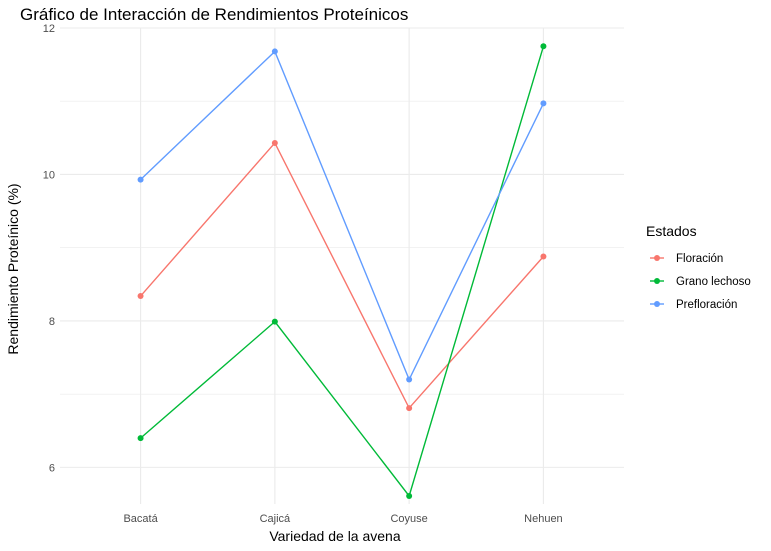 The width and height of the screenshot is (771, 551). Describe the element at coordinates (52, 322) in the screenshot. I see `y-tick-label: 8` at that location.